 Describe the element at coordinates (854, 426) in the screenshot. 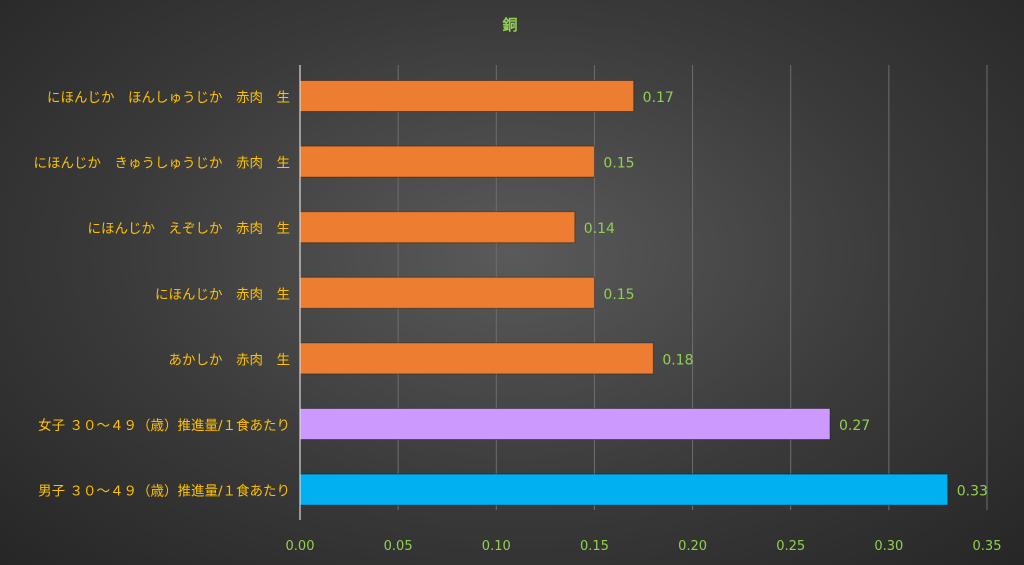

I see `data-label: 0.27` at that location.